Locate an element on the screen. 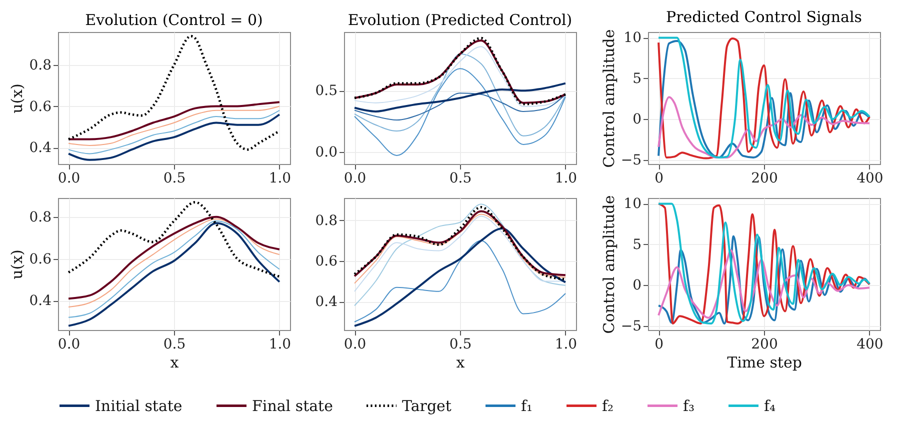 This screenshot has width=924, height=425. chart-title: Evolution (Predicted Control) is located at coordinates (460, 20).